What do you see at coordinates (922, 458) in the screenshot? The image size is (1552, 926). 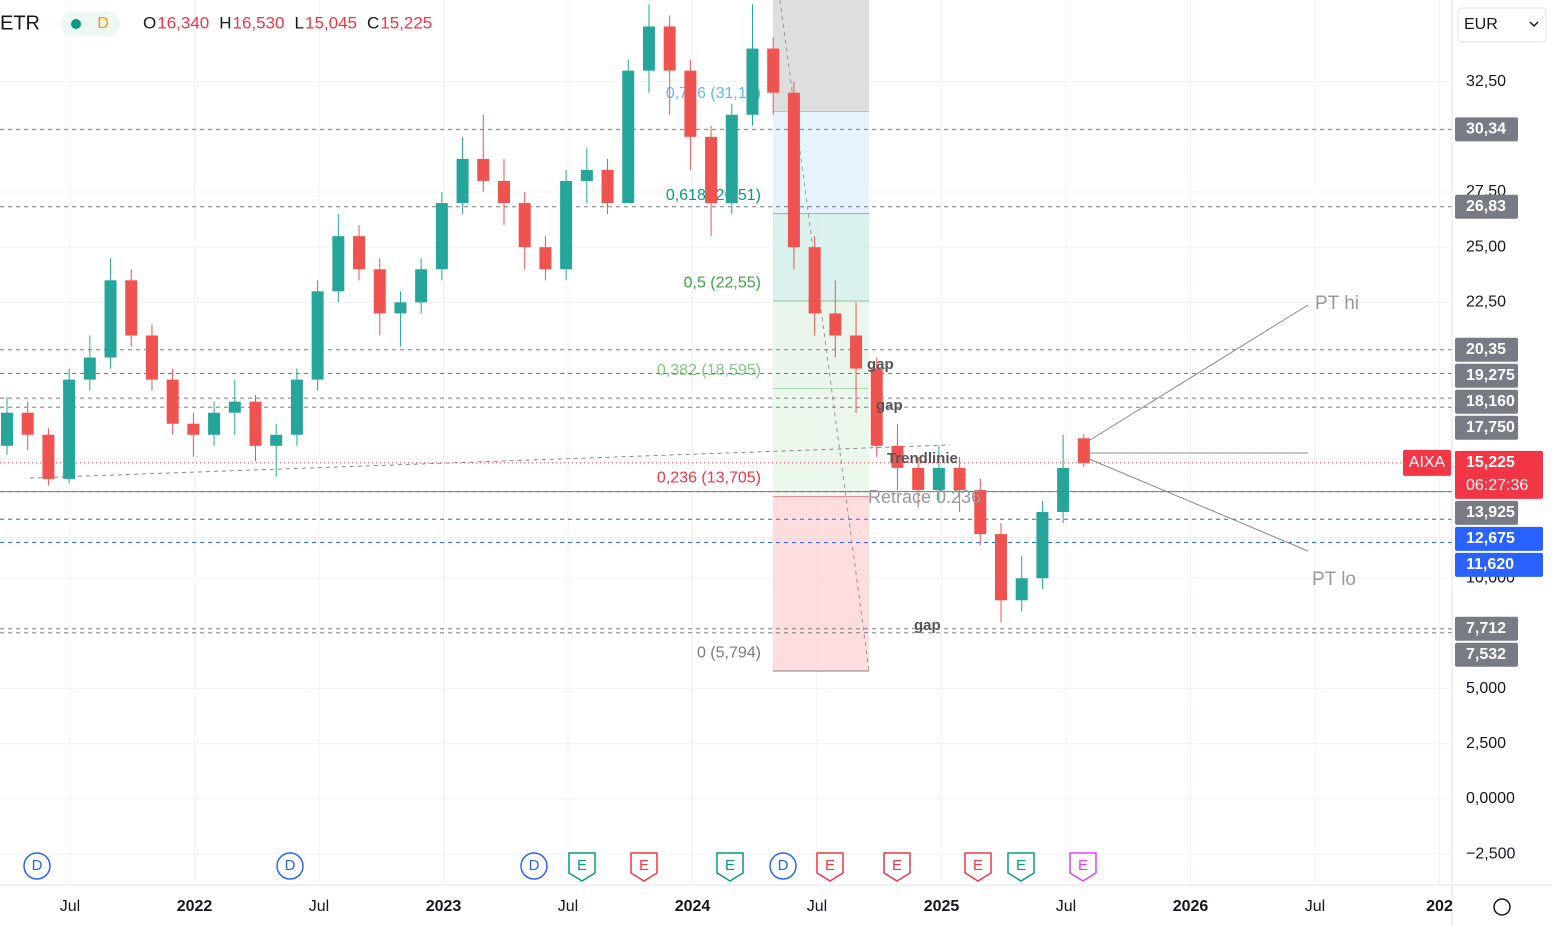 I see `annotation: Trendlinie` at bounding box center [922, 458].